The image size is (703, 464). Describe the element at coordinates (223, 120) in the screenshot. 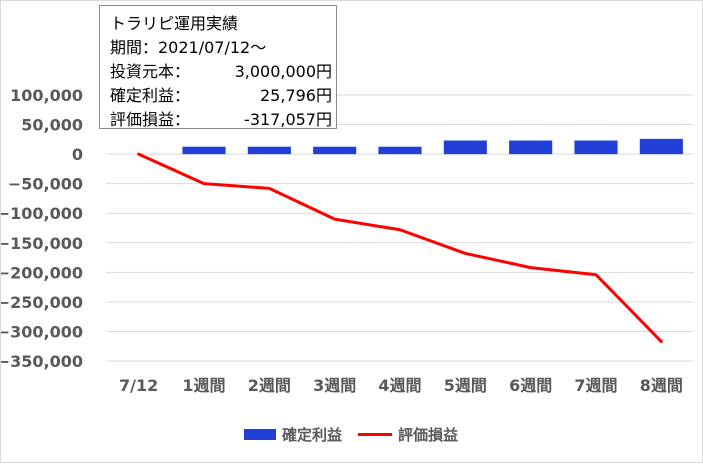

I see `info-row-unrealized: 評価損益： -317,057円` at that location.